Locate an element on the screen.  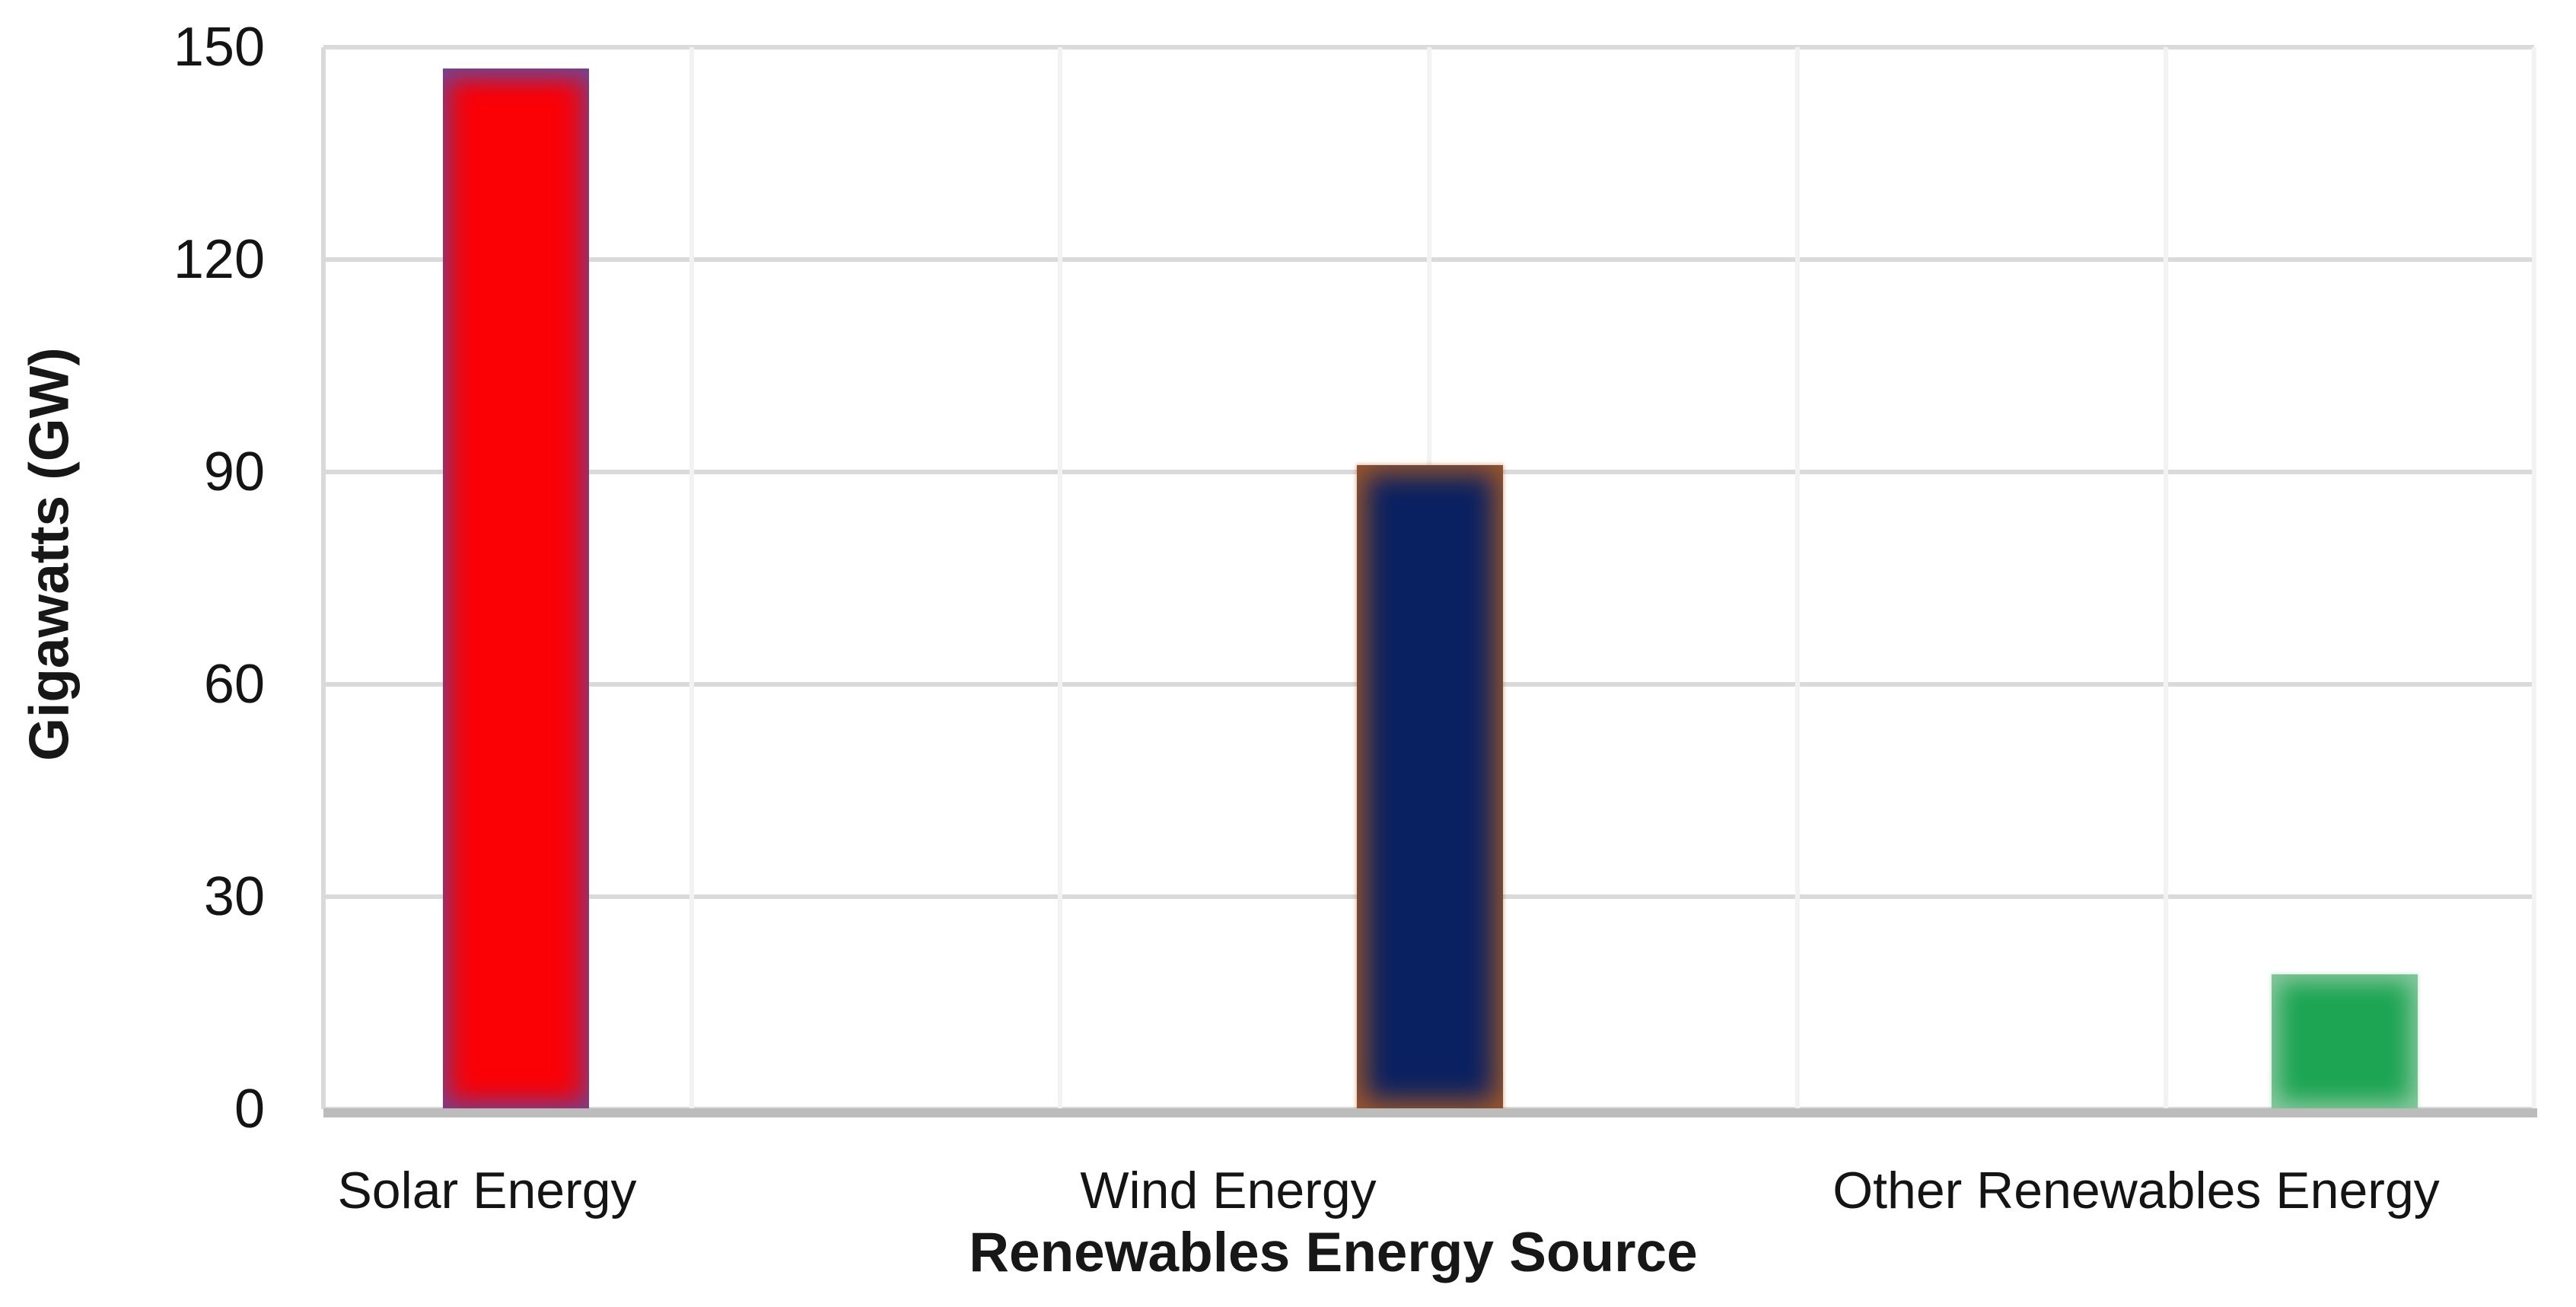
x-axis-line is located at coordinates (1430, 1112).